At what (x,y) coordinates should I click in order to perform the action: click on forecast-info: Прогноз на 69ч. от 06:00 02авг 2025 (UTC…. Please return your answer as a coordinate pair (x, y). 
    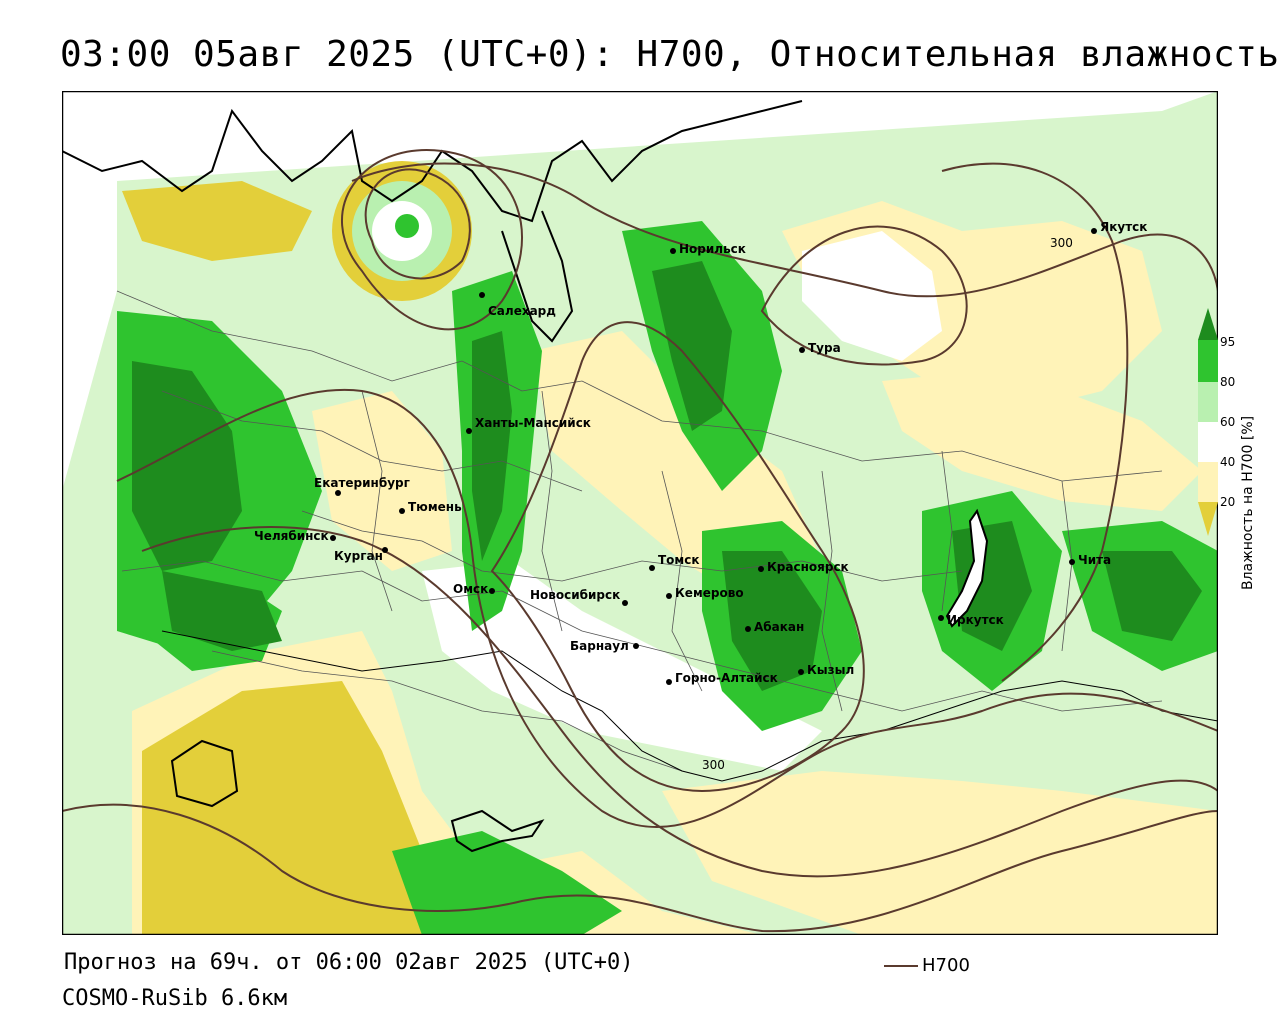
    Looking at the image, I should click on (349, 962).